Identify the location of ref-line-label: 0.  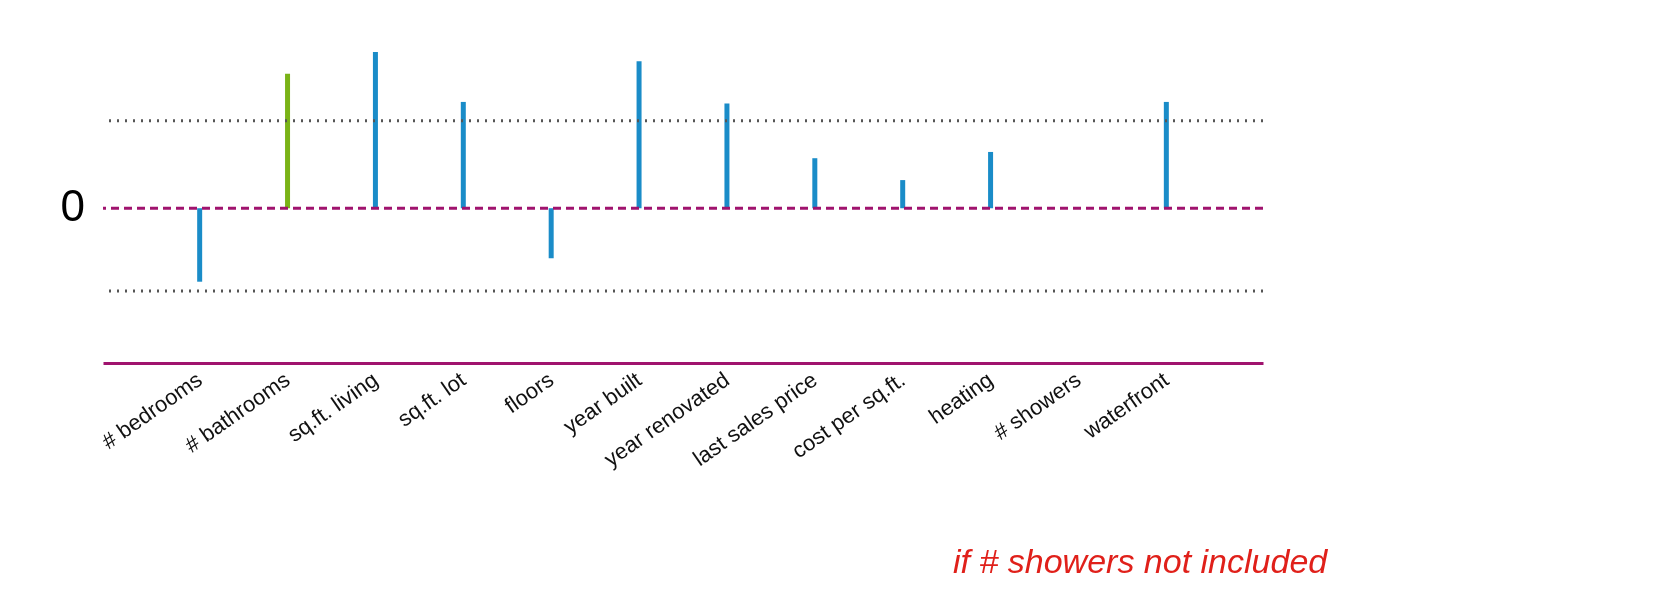
(72, 206).